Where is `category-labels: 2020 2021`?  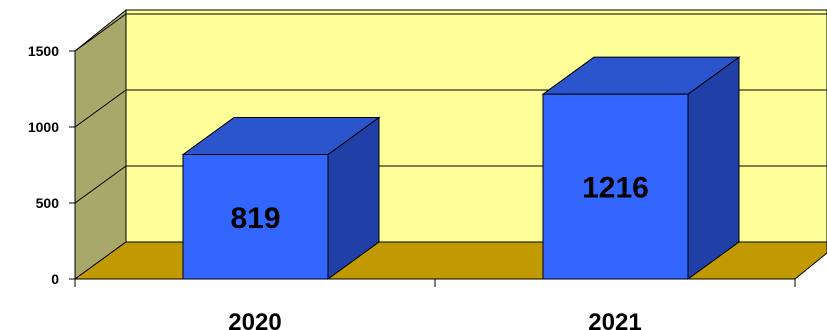
category-labels: 2020 2021 is located at coordinates (434, 319).